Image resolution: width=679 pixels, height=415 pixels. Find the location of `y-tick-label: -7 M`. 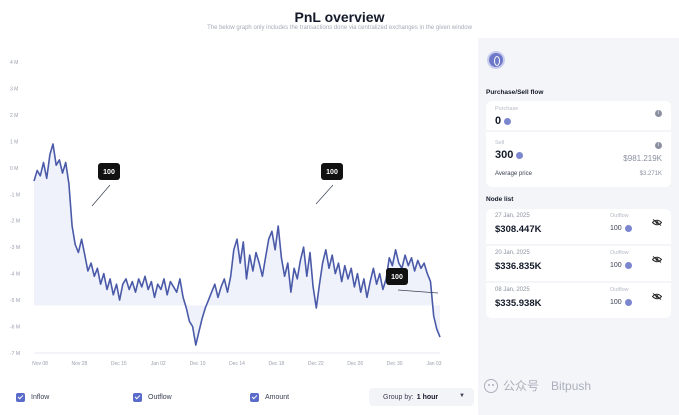

y-tick-label: -7 M is located at coordinates (15, 354).